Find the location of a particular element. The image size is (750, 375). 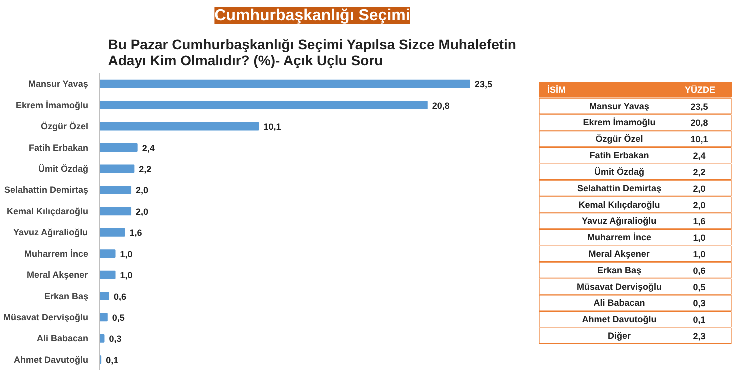

y-tick-label: Ahmet Davutoğlu is located at coordinates (51, 359).